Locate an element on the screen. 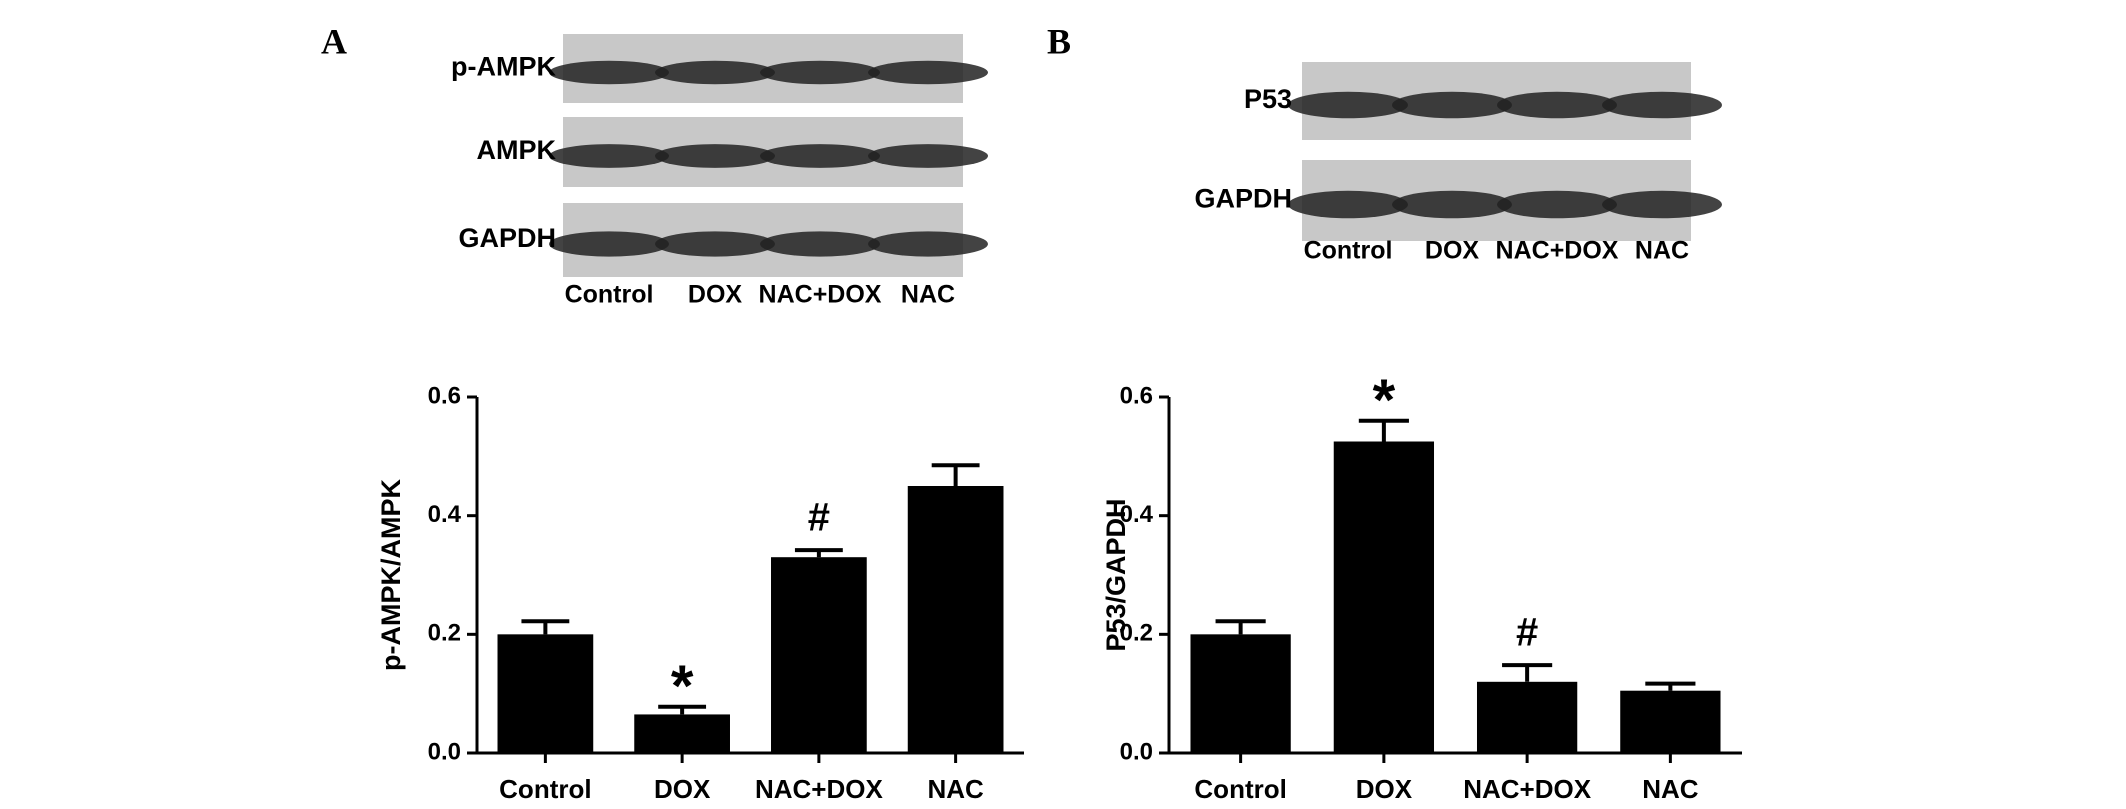 The height and width of the screenshot is (809, 2126). y-axis-label: P53/GAPDH is located at coordinates (1116, 574).